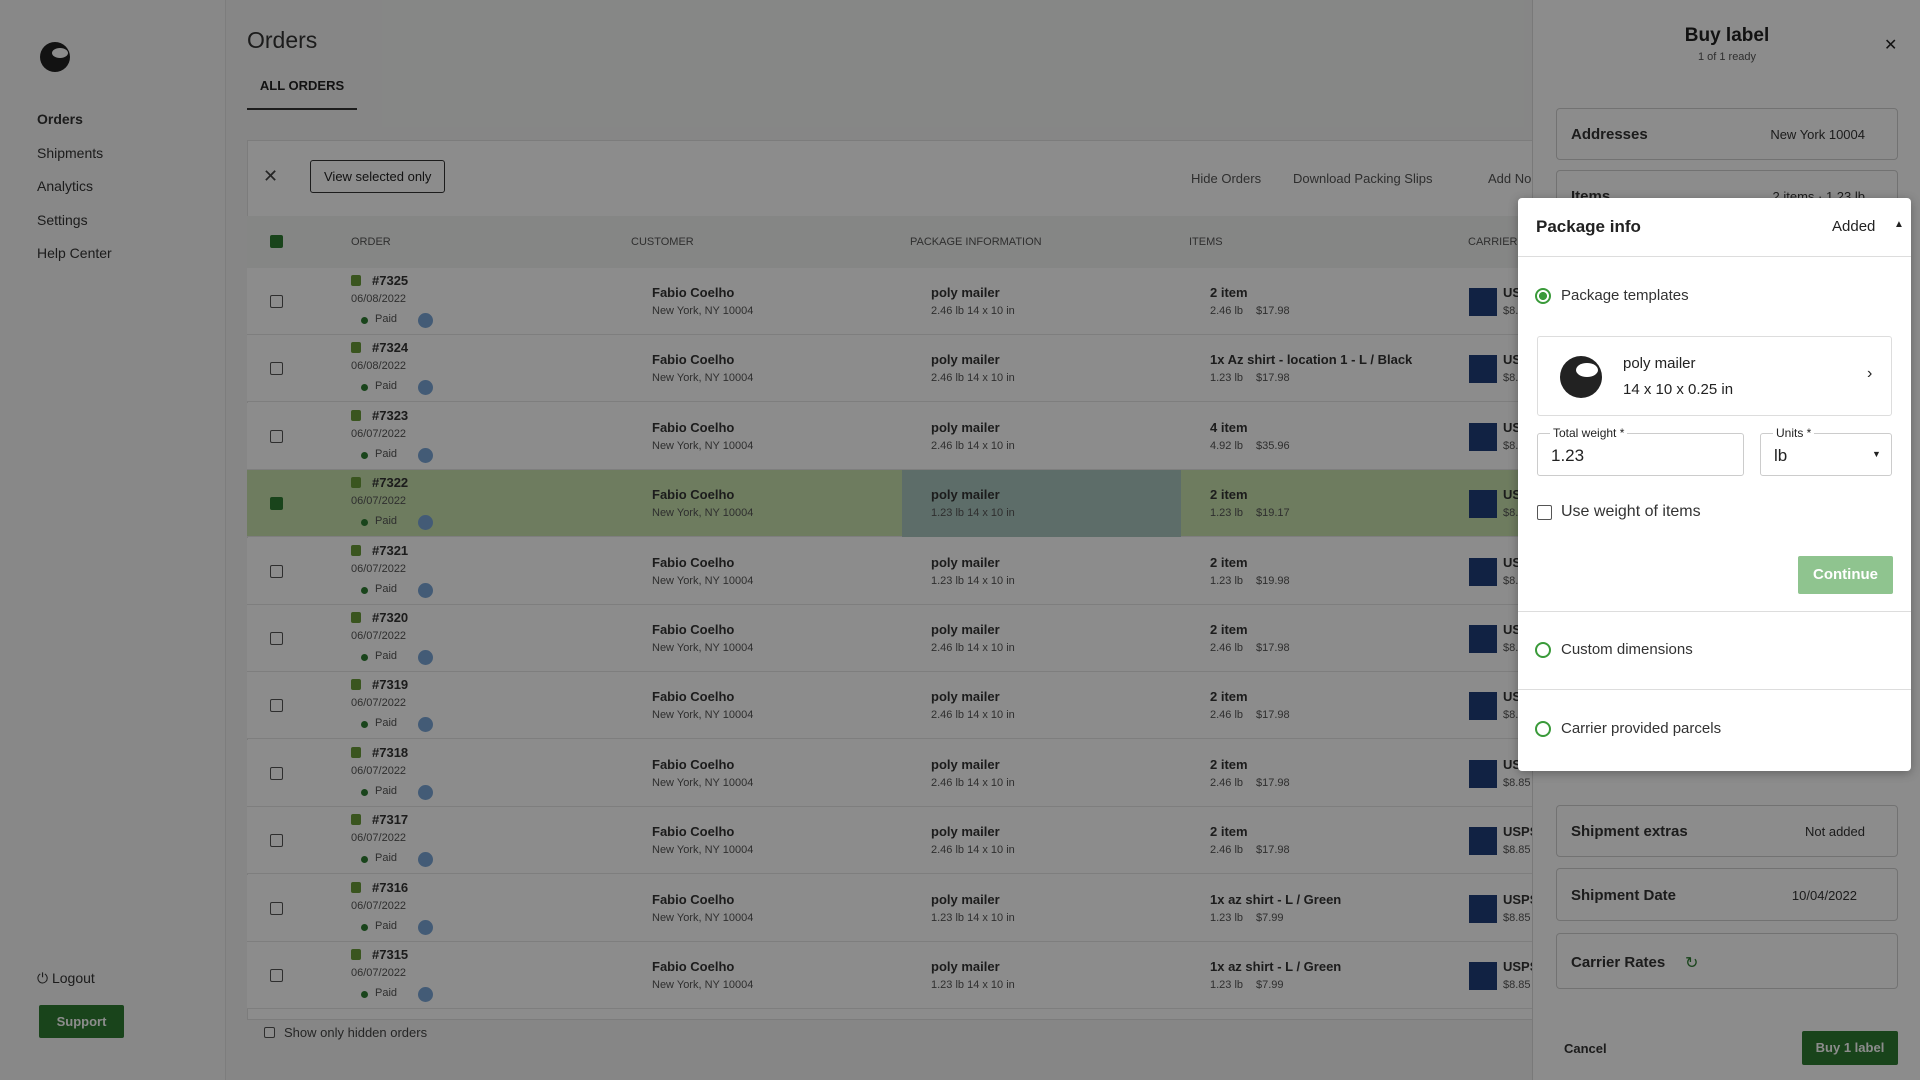  What do you see at coordinates (889, 242) in the screenshot?
I see `table-header` at bounding box center [889, 242].